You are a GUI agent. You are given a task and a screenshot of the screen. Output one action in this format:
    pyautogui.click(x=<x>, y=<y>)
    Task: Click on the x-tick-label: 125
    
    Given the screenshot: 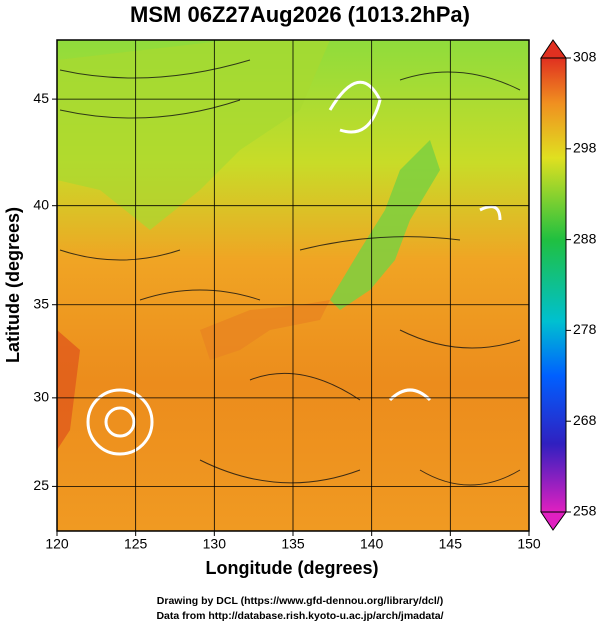 What is the action you would take?
    pyautogui.click(x=136, y=544)
    